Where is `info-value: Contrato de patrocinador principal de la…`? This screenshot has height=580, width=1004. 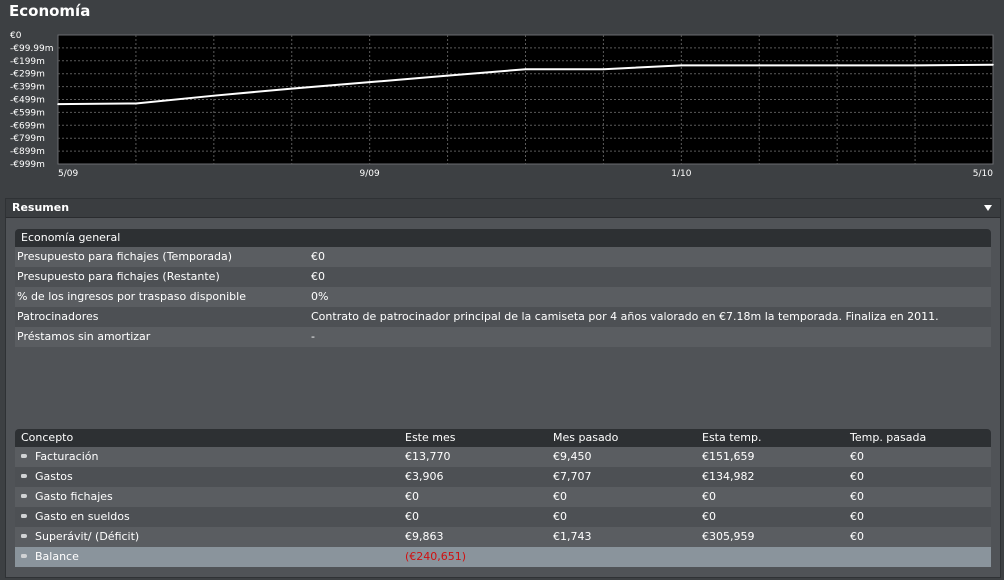 info-value: Contrato de patrocinador principal de la… is located at coordinates (625, 316).